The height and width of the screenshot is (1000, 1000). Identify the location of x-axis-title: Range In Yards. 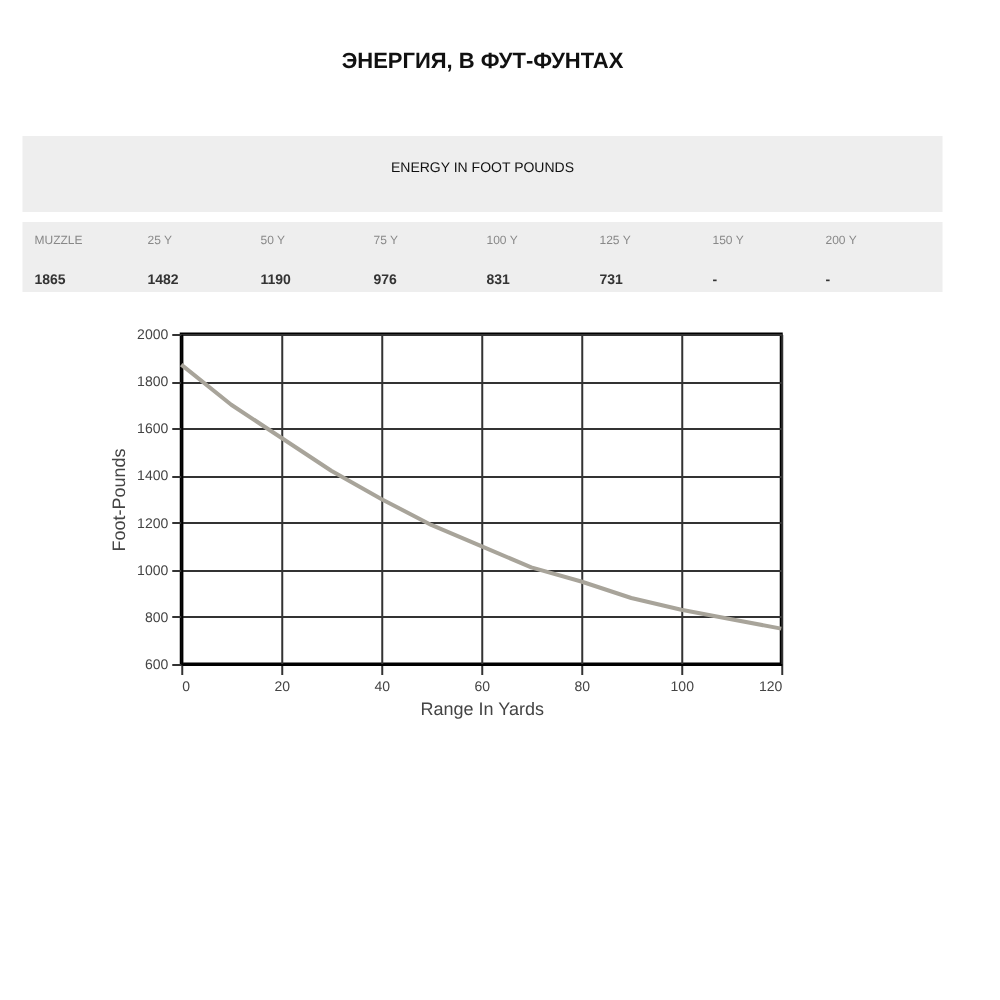
(482, 709).